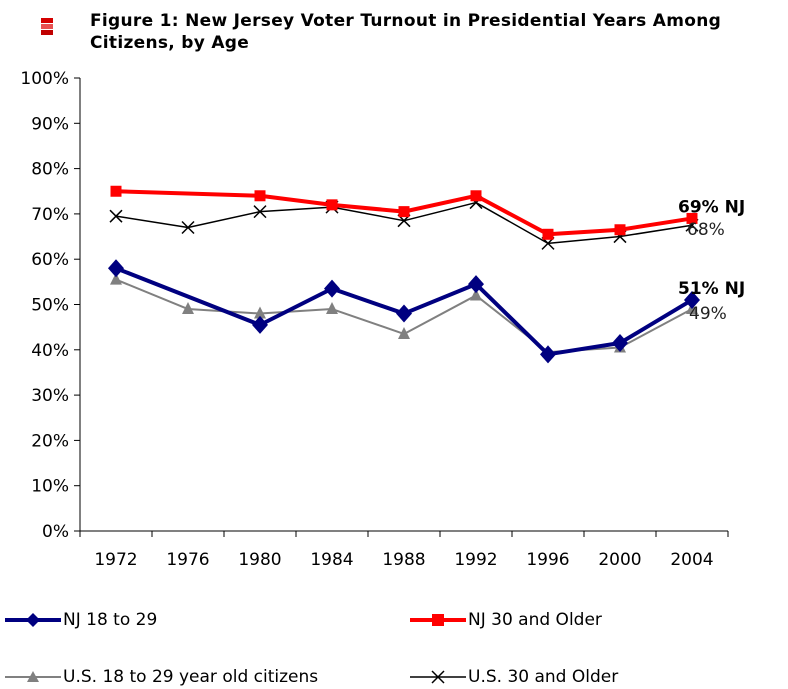 The height and width of the screenshot is (689, 788). I want to click on series-u-s-30-and-older, so click(404, 223).